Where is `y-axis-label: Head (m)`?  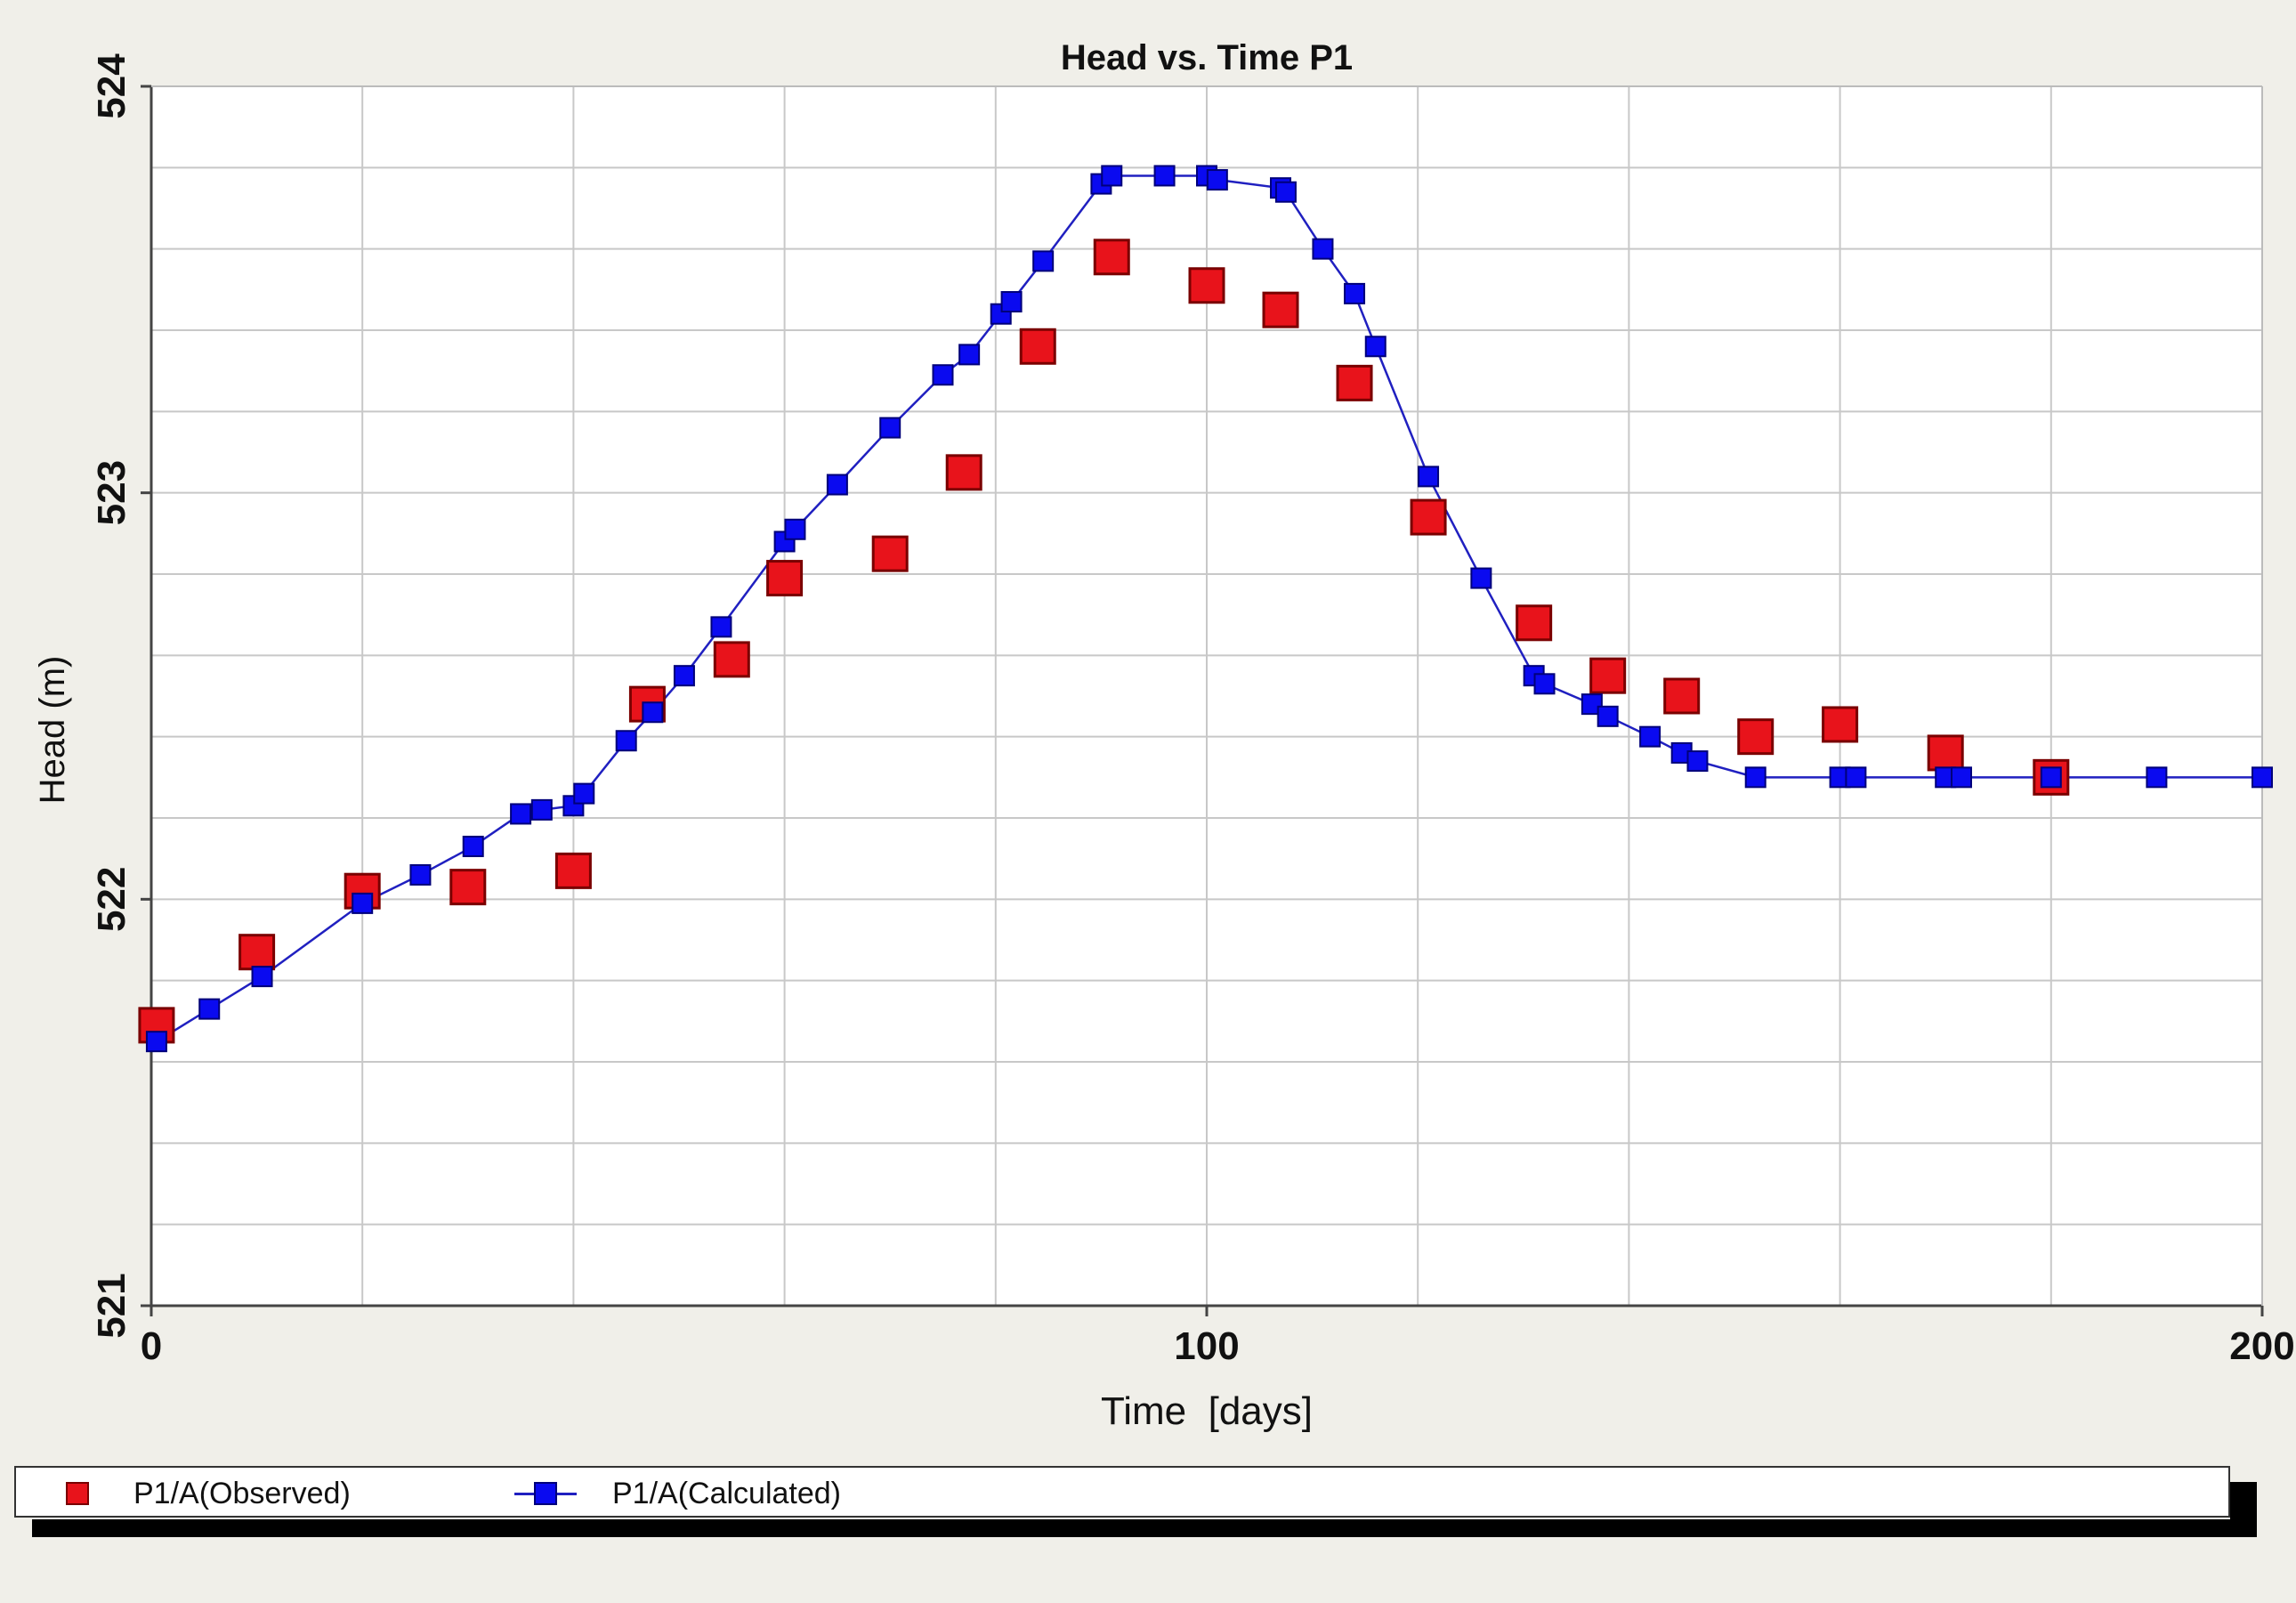 y-axis-label: Head (m) is located at coordinates (52, 730).